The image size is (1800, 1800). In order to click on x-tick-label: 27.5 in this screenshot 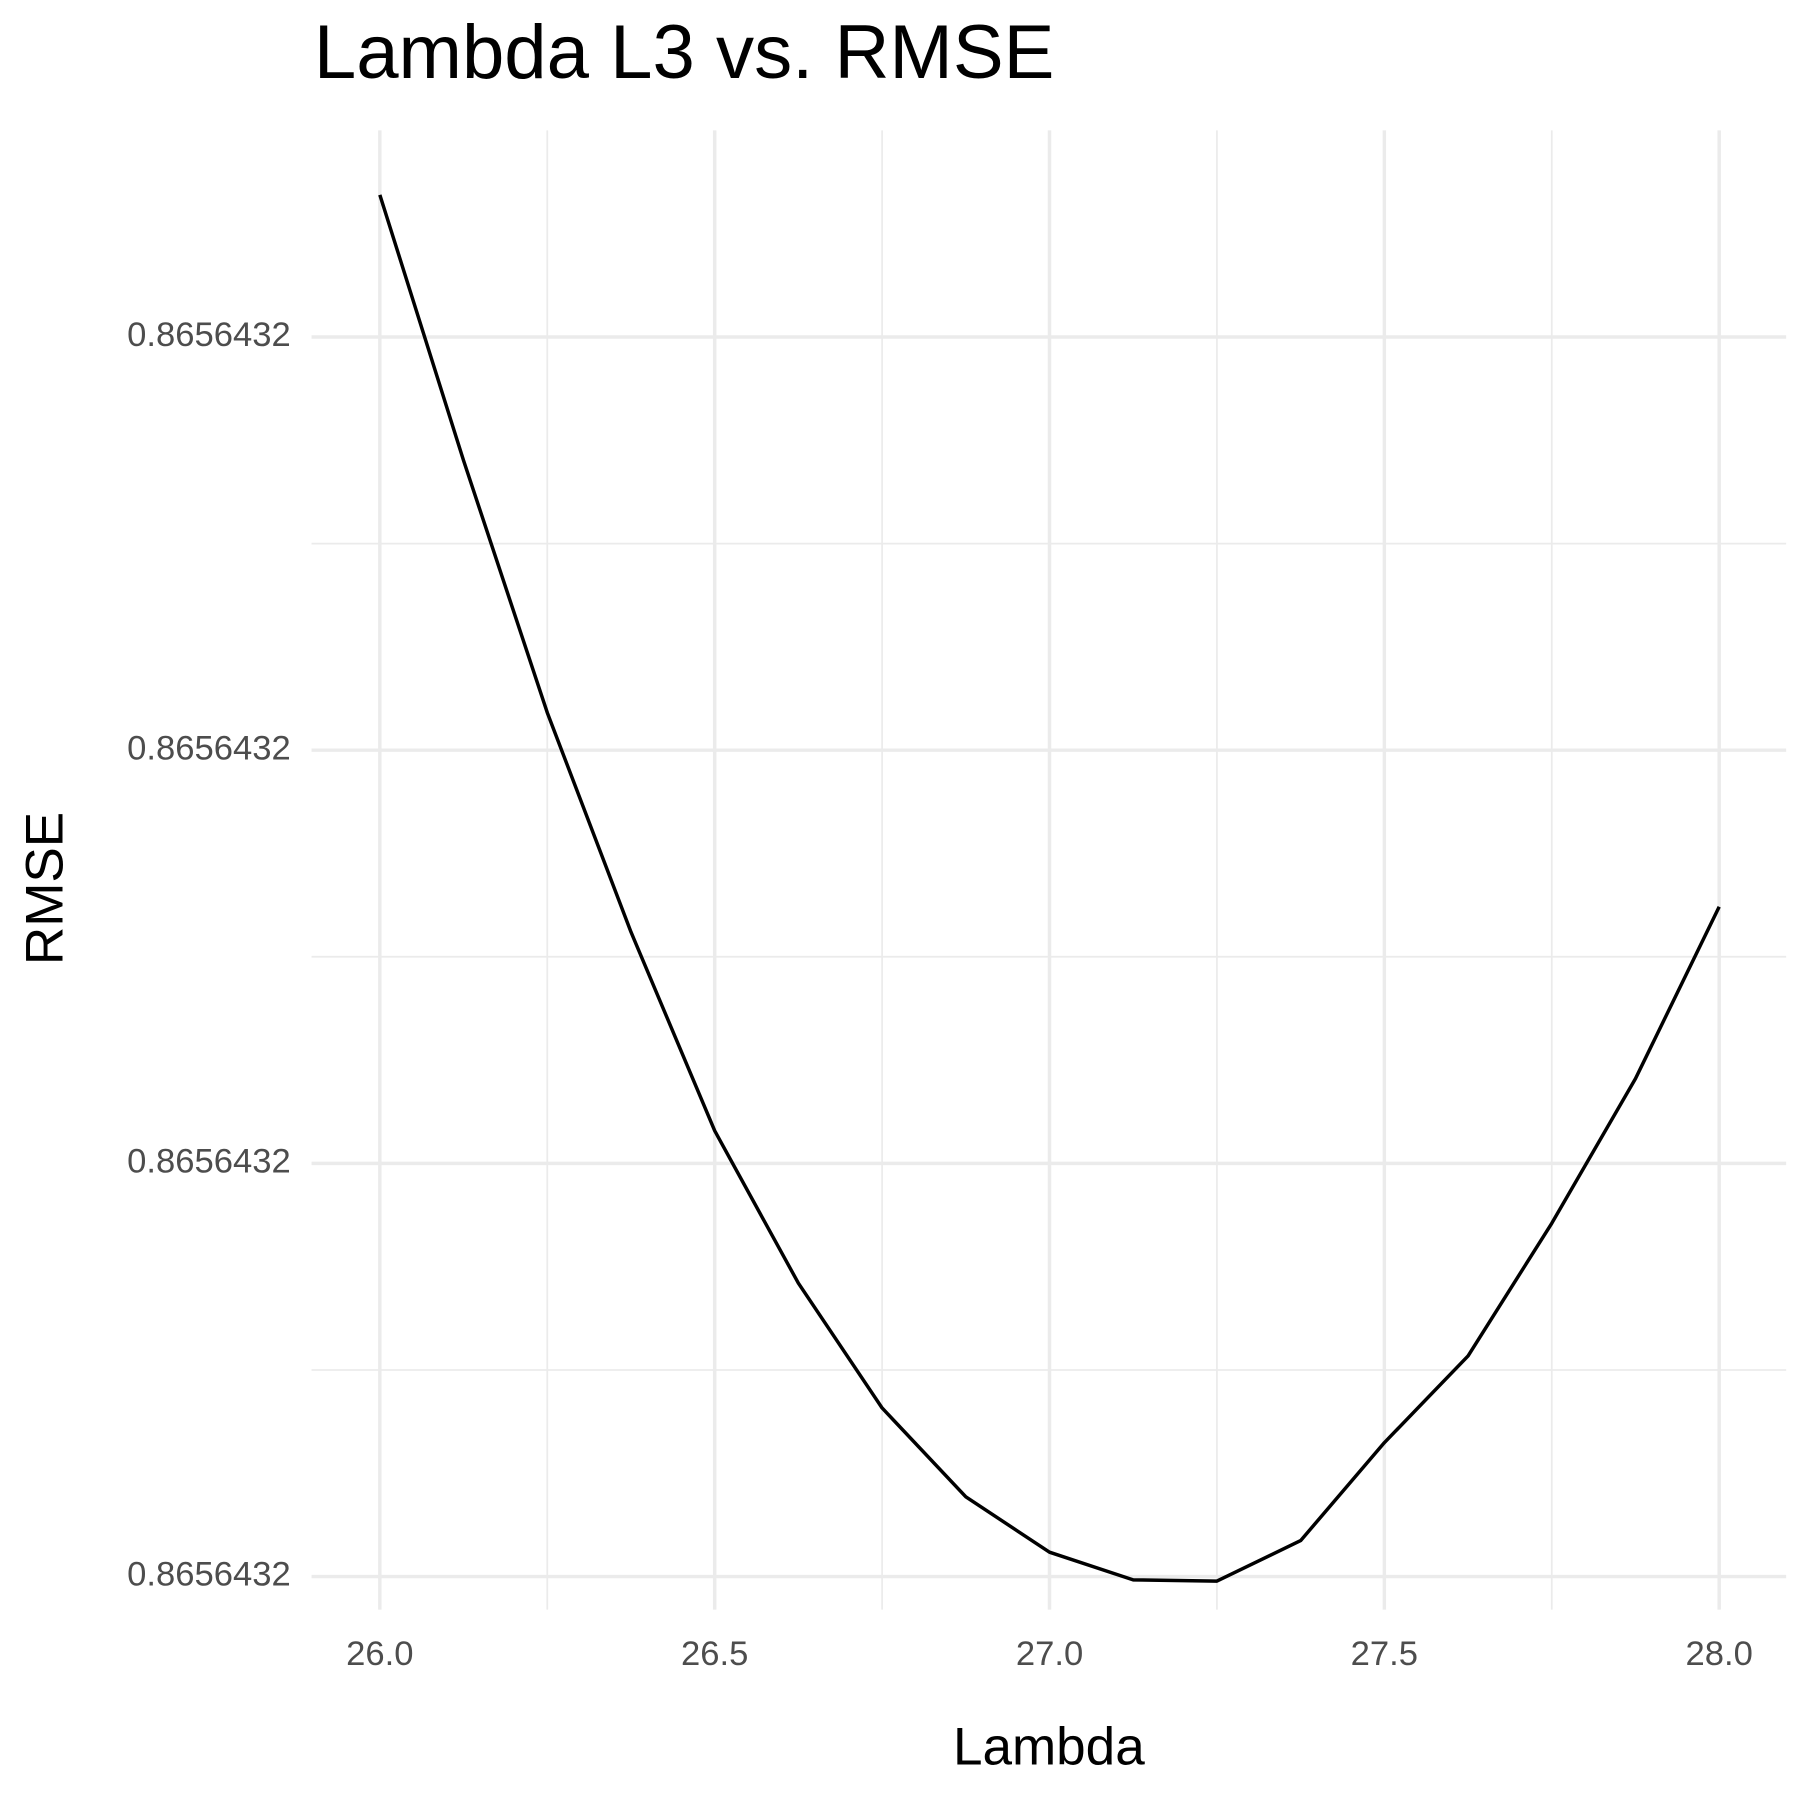, I will do `click(1384, 1654)`.